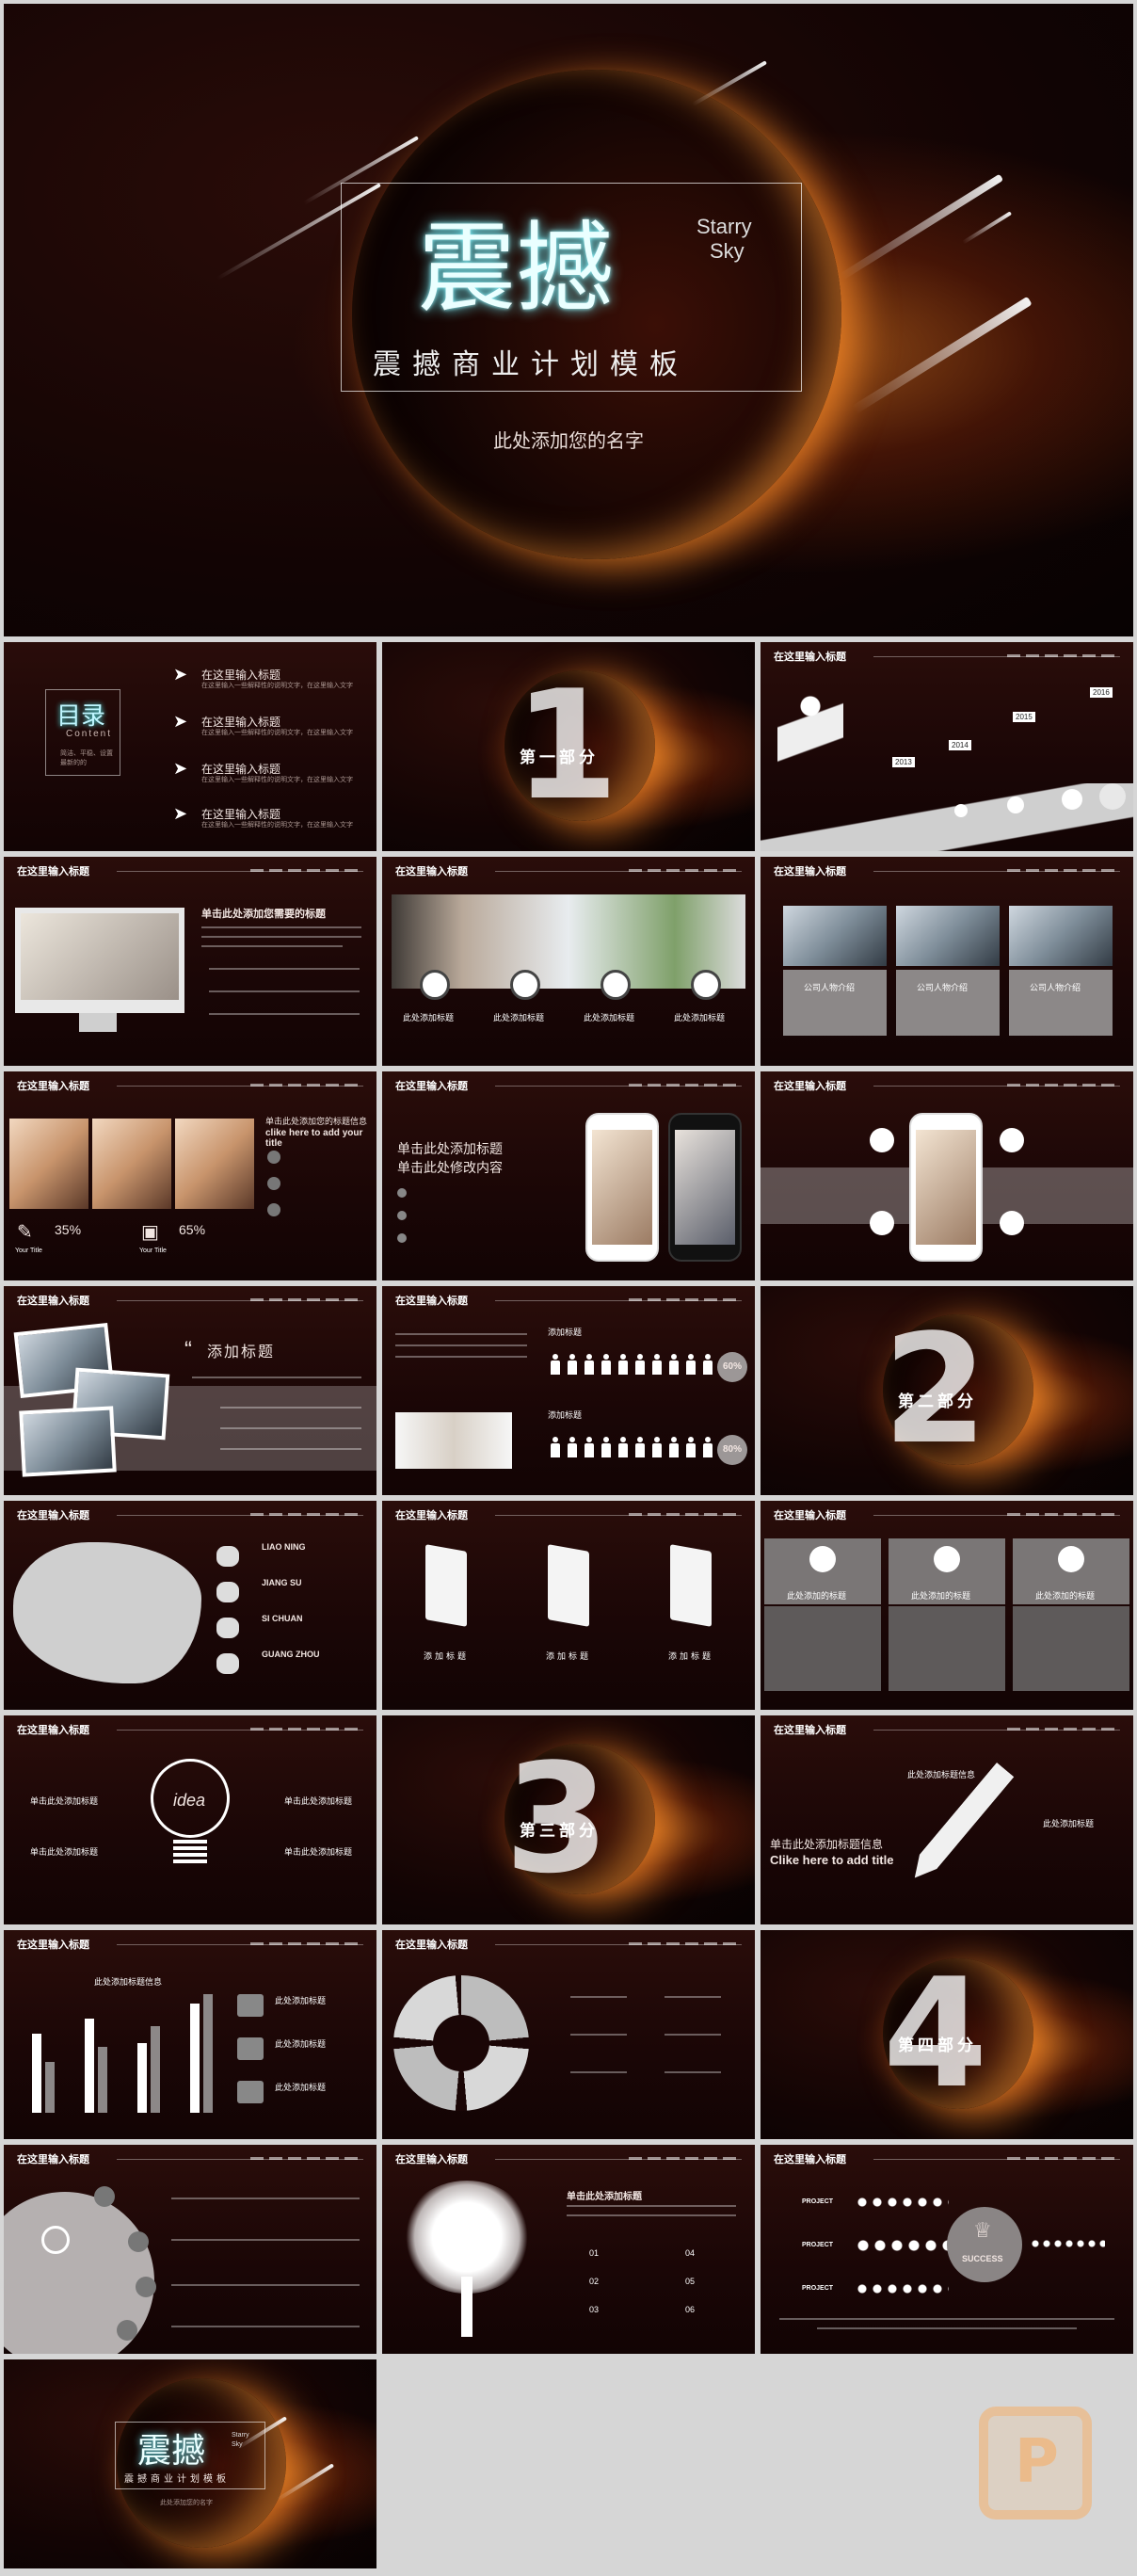 The image size is (1137, 2576). Describe the element at coordinates (903, 762) in the screenshot. I see `year-label: 2013` at that location.